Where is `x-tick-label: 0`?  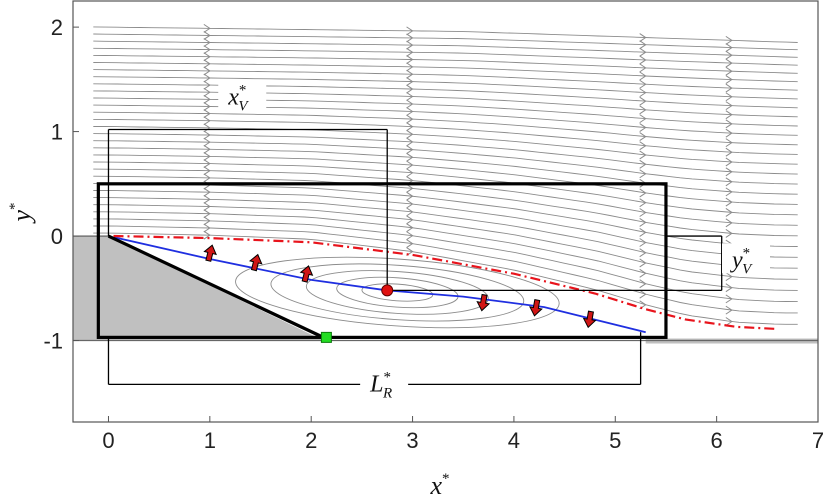
x-tick-label: 0 is located at coordinates (108, 440).